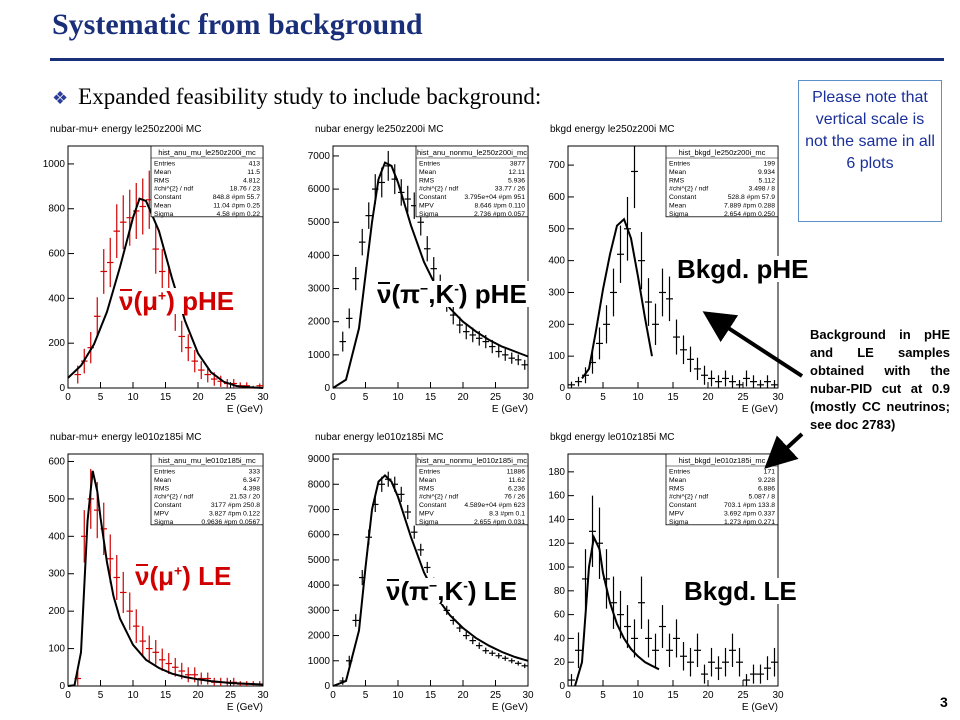 The height and width of the screenshot is (720, 960). What do you see at coordinates (743, 269) in the screenshot?
I see `label-bkgd-phe: Bkgd. pHE` at bounding box center [743, 269].